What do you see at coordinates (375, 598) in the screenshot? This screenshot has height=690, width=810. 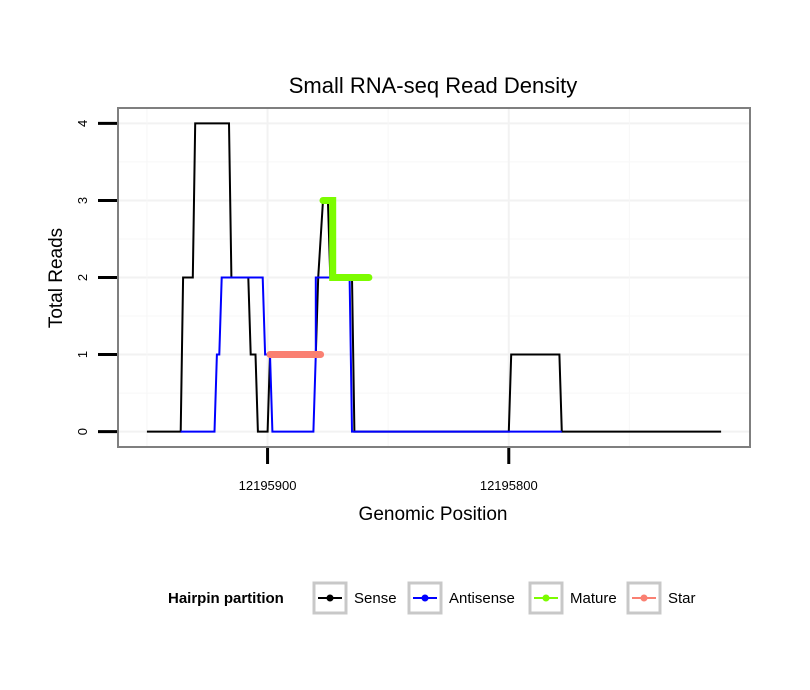 I see `legend-label-sense: Sense` at bounding box center [375, 598].